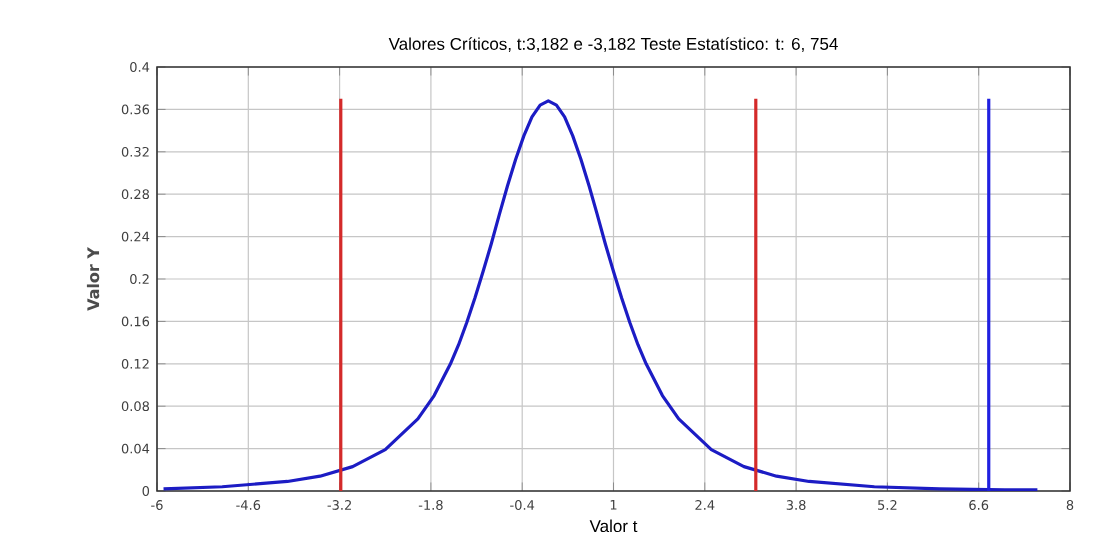 The height and width of the screenshot is (551, 1106). Describe the element at coordinates (796, 505) in the screenshot. I see `x-tick-label: 3.8` at that location.